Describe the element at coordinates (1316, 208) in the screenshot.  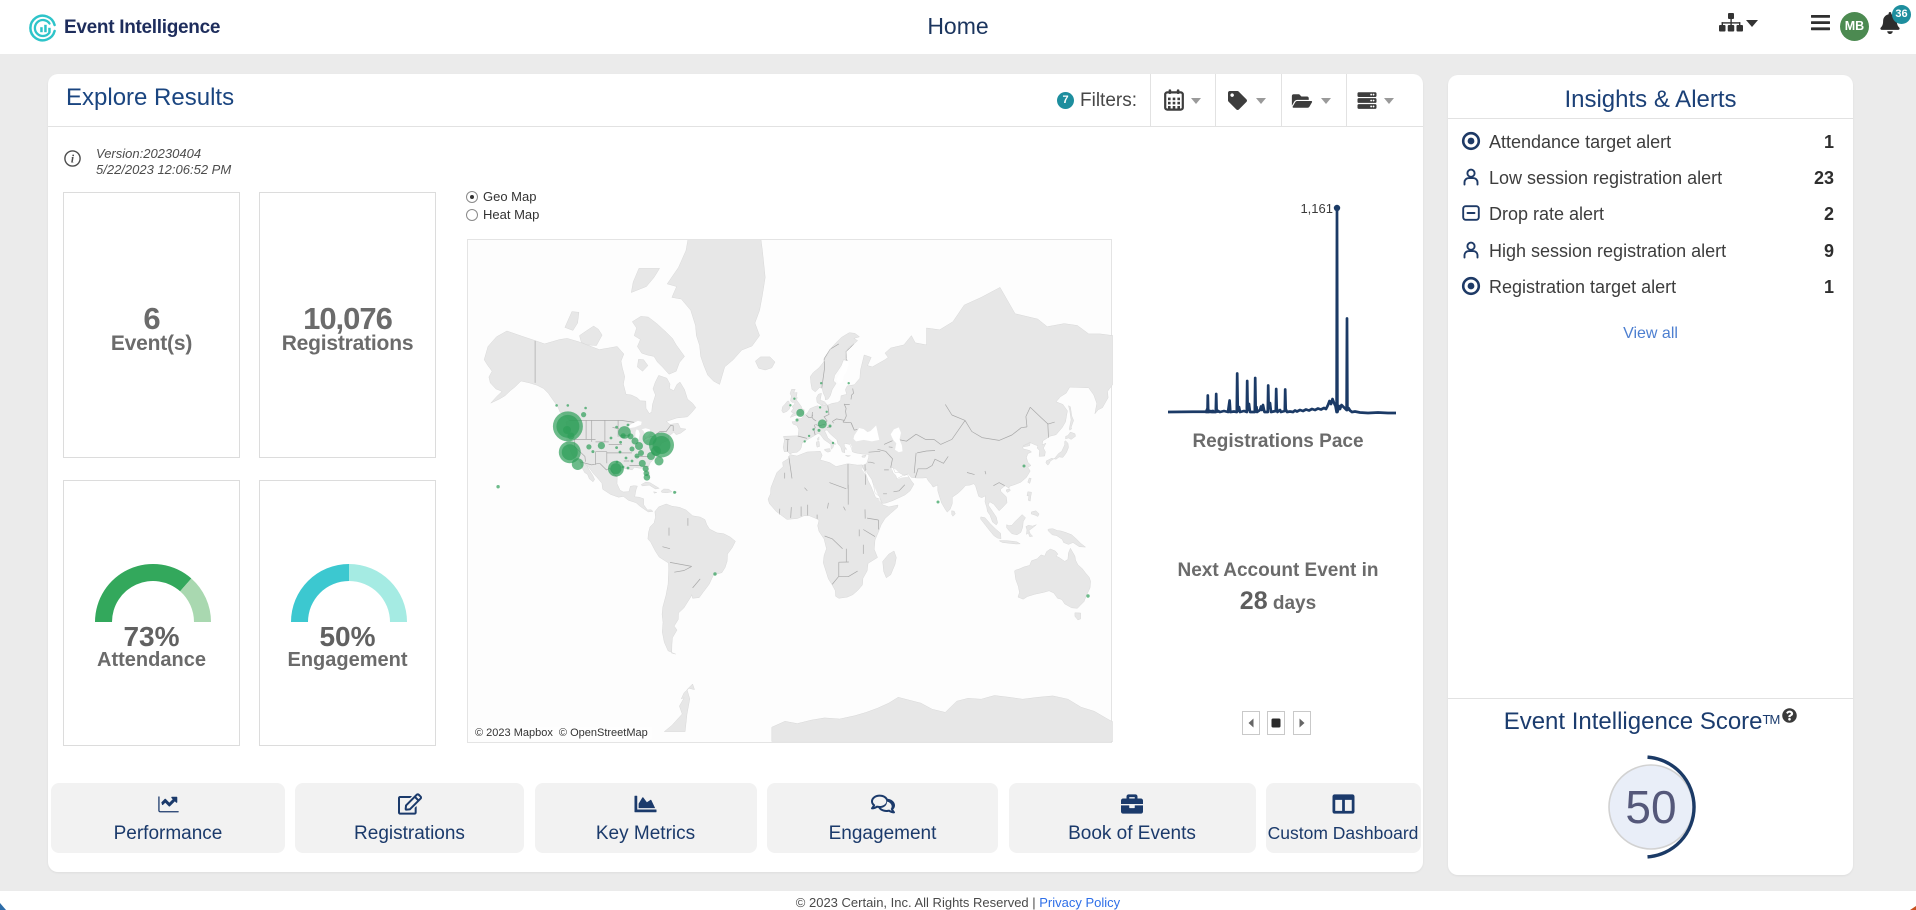
I see `svg-text: 1,161` at that location.